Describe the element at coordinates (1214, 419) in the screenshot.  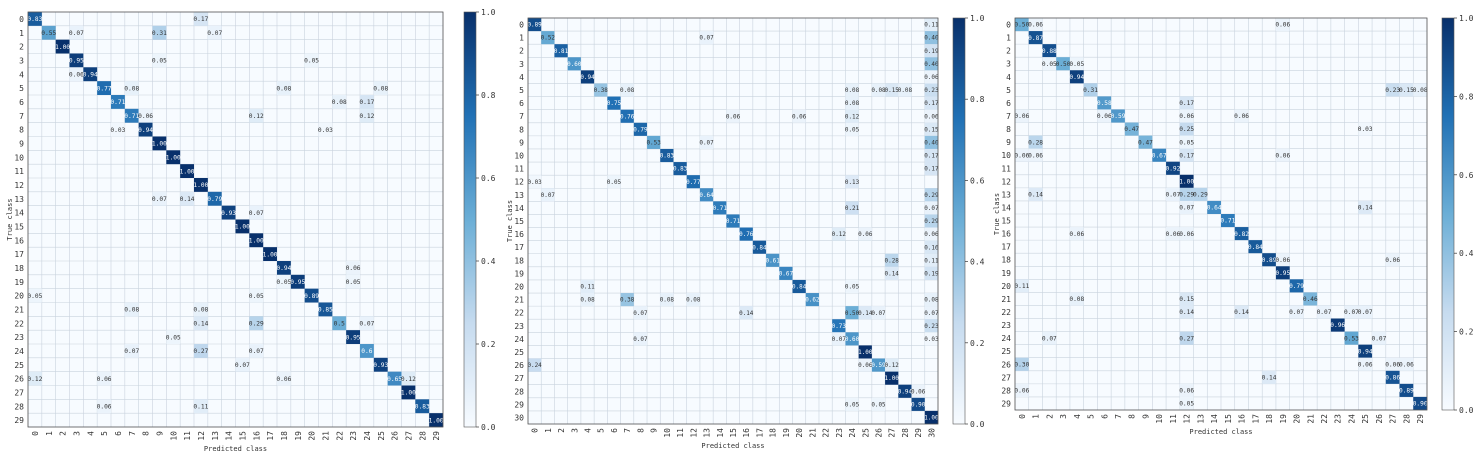
I see `x-tick-label: 14` at that location.